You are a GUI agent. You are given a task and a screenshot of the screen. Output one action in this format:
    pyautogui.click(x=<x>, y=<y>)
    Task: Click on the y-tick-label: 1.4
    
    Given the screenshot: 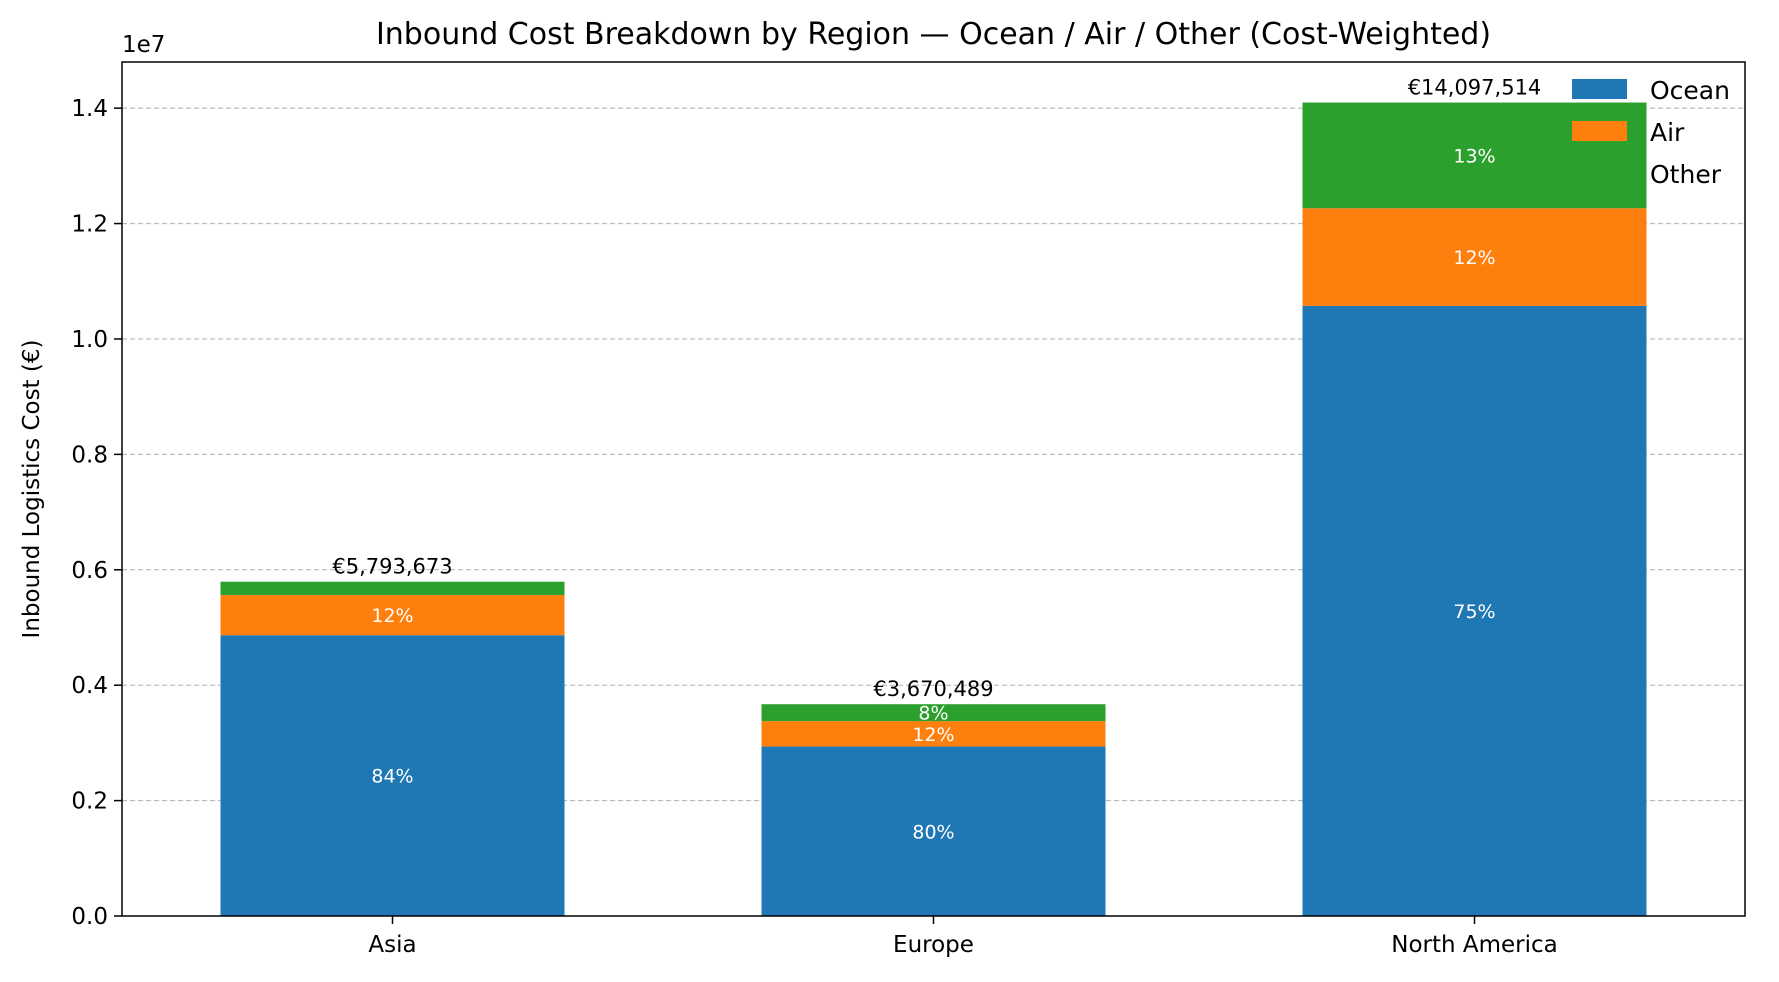 What is the action you would take?
    pyautogui.click(x=89, y=109)
    